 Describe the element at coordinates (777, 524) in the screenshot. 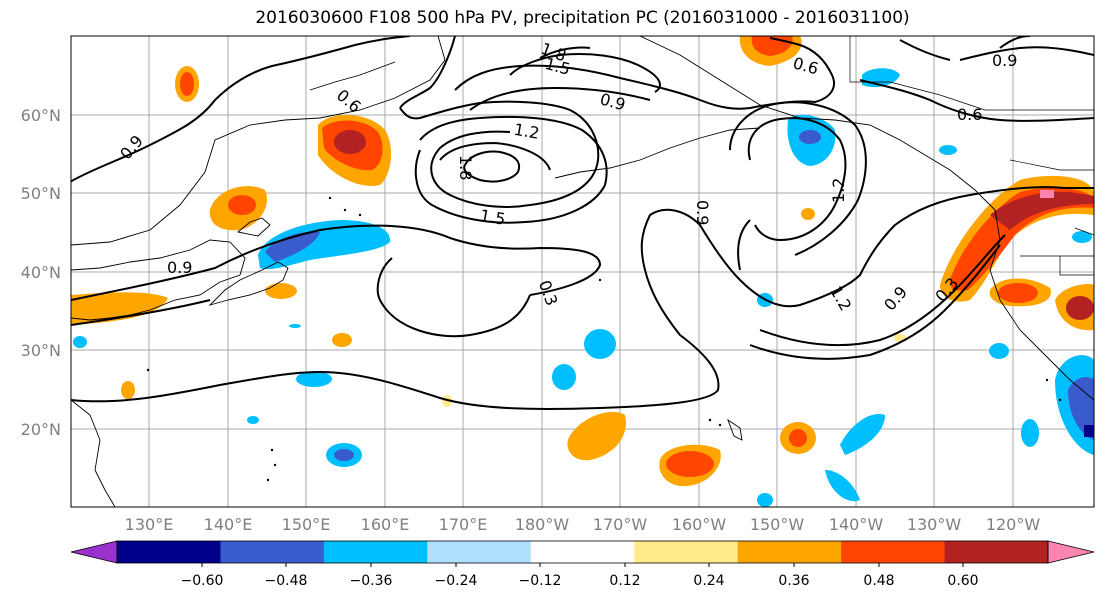

I see `lon-label: 150°W` at that location.